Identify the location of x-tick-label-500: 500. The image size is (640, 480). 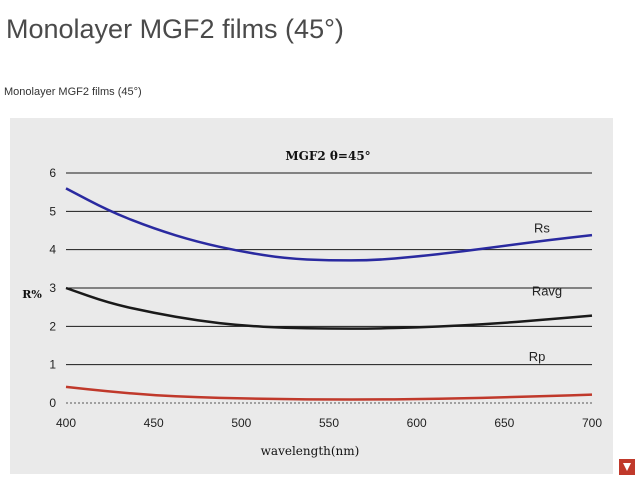
(241, 423).